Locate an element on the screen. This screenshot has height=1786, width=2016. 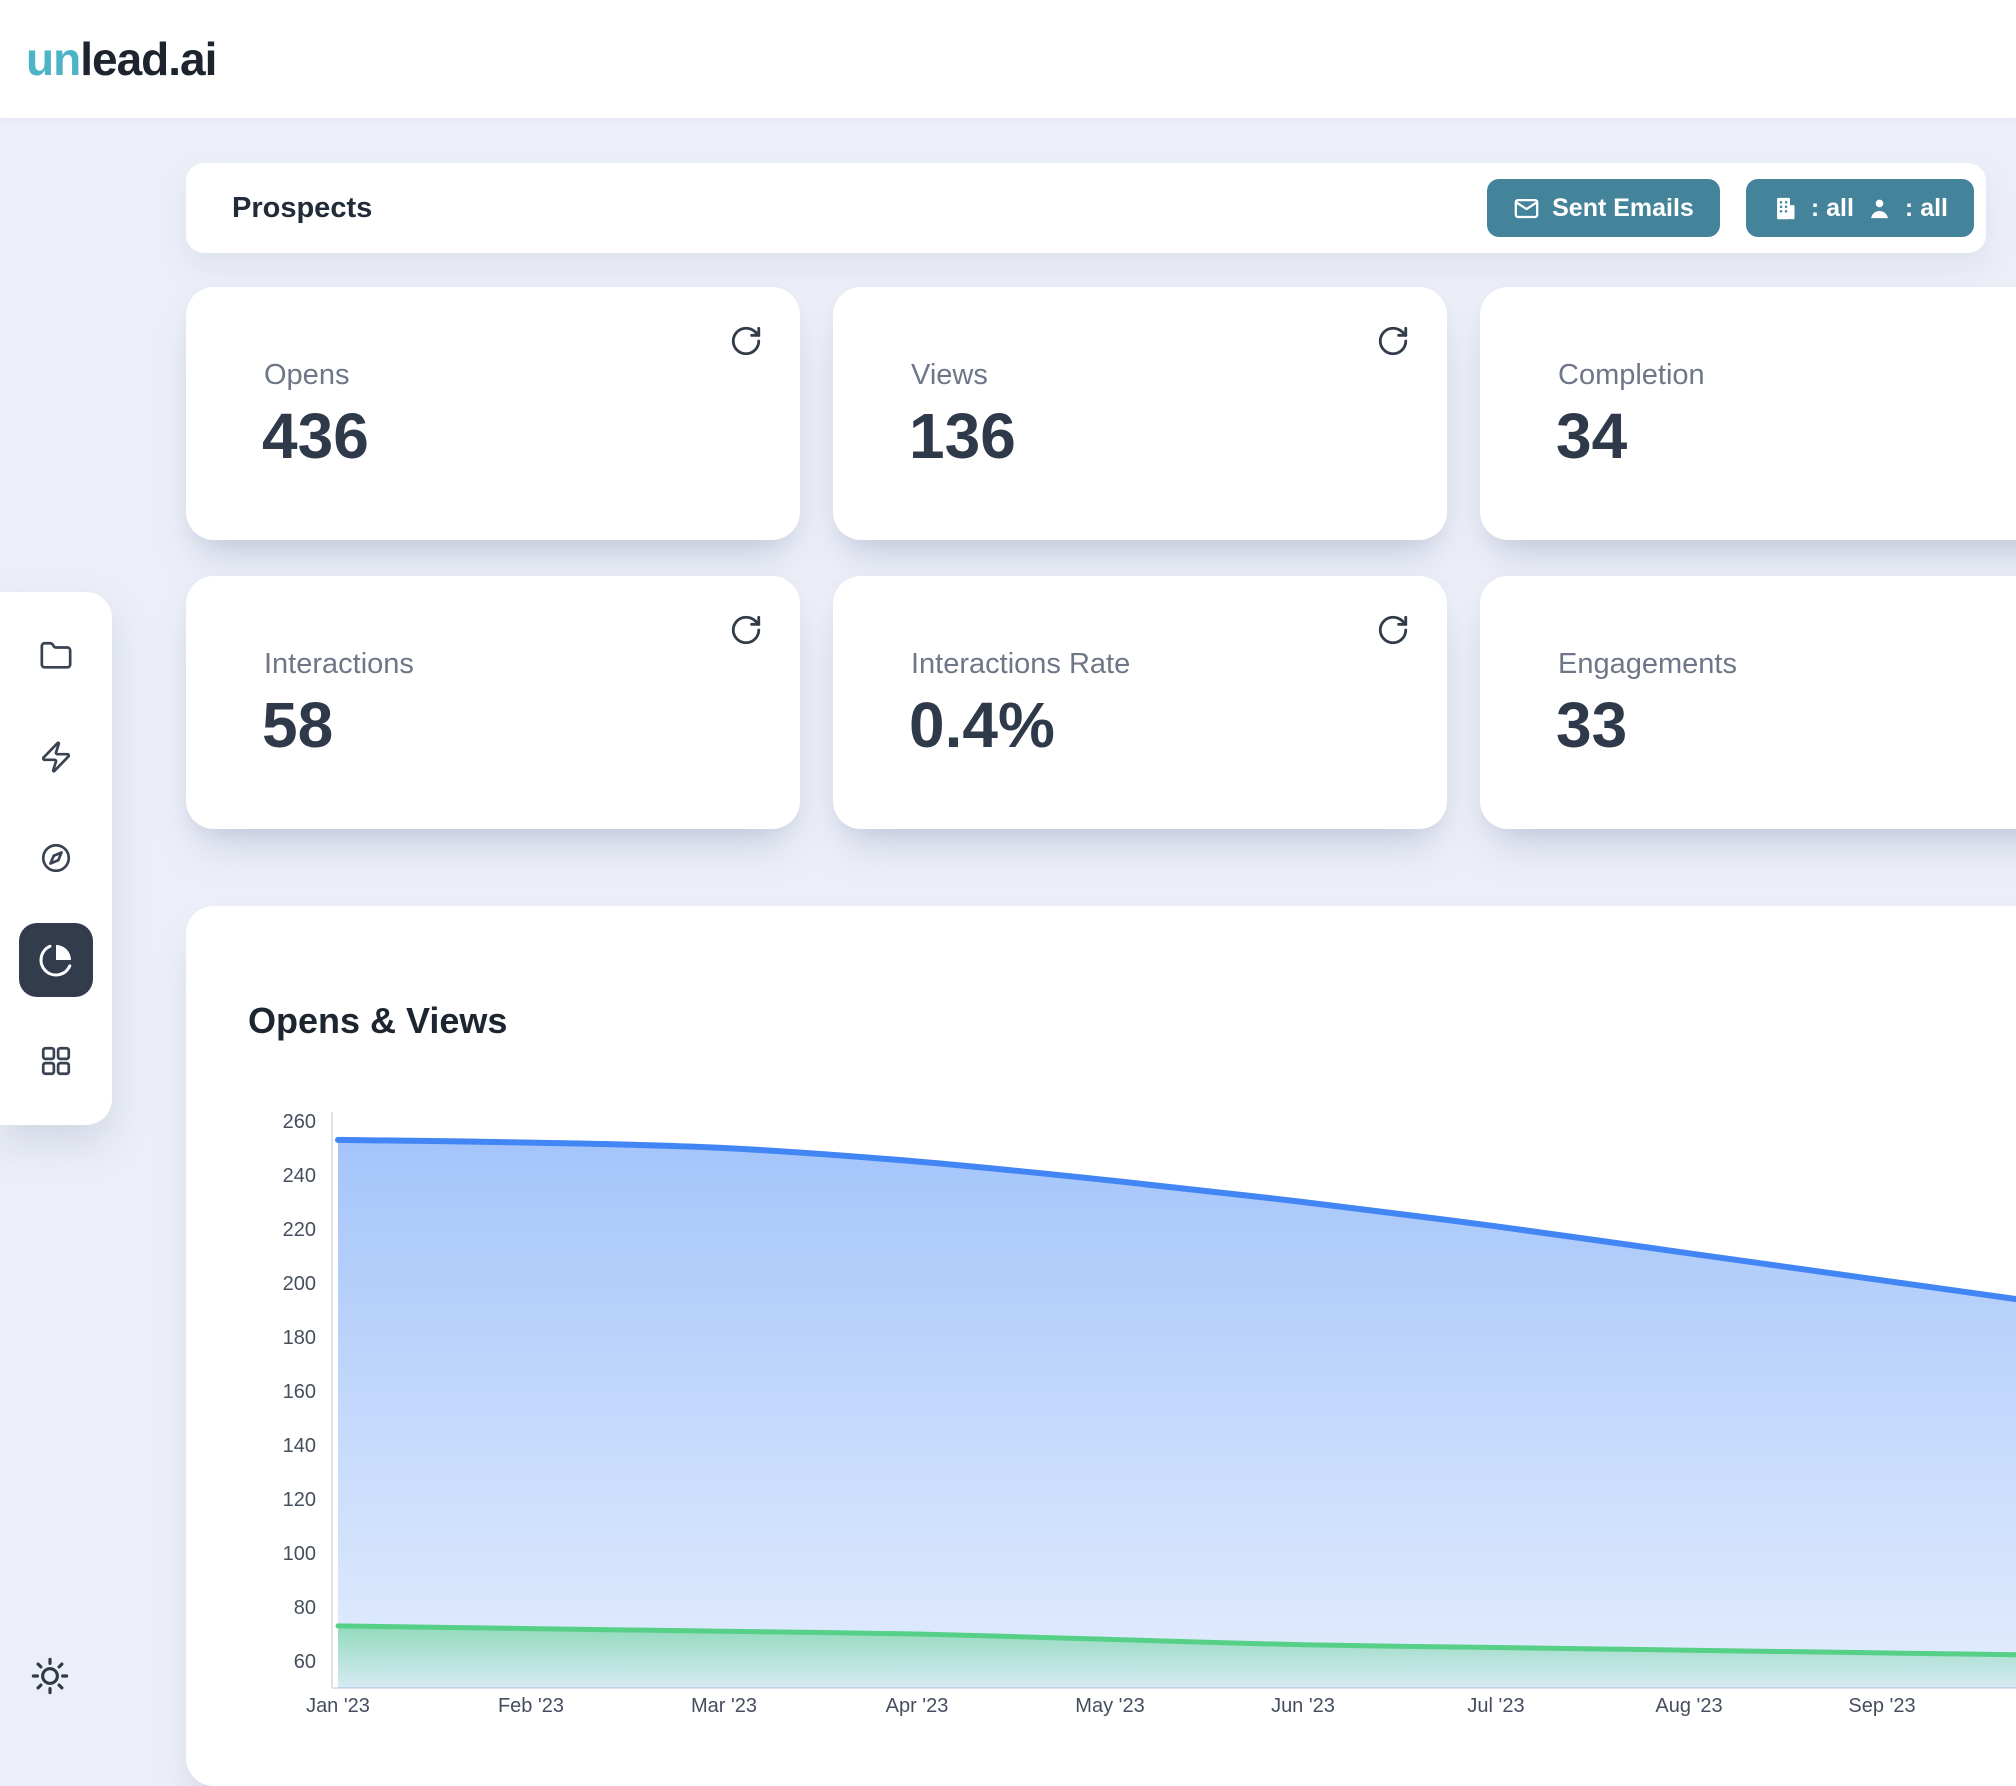
y-tick-label: 120 is located at coordinates (299, 1500).